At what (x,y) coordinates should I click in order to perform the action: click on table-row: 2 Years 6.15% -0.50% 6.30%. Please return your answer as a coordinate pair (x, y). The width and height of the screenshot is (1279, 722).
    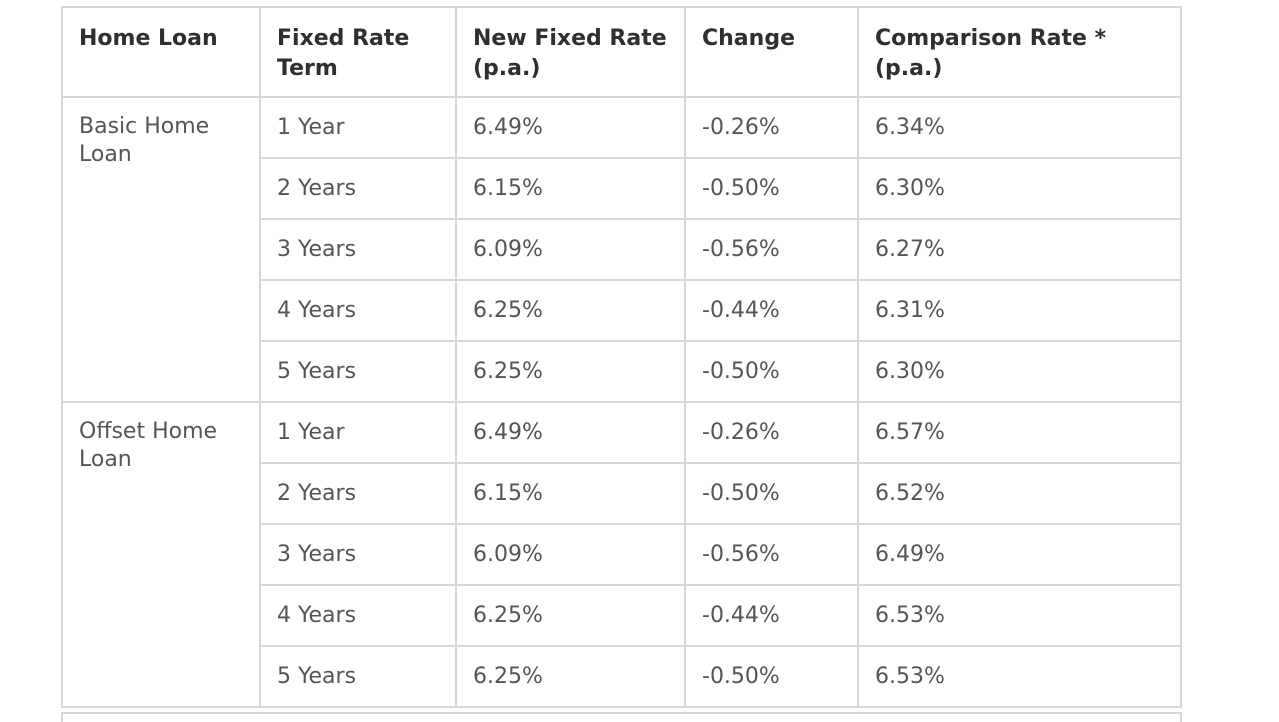
    Looking at the image, I should click on (622, 188).